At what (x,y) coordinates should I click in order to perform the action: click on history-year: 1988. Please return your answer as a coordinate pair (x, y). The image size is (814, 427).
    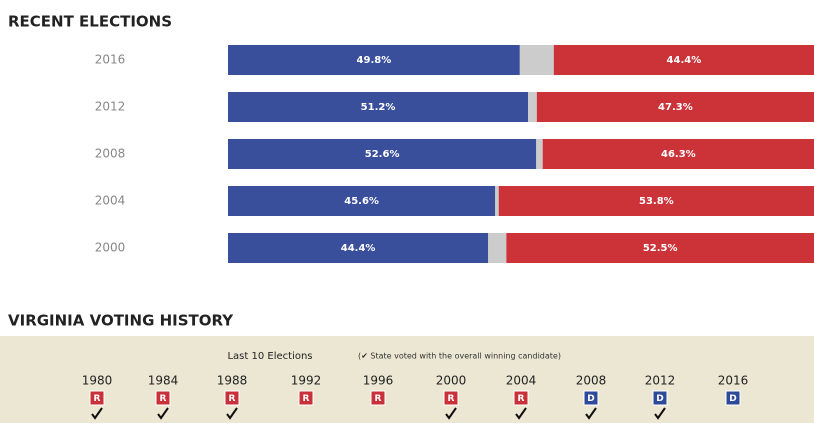
    Looking at the image, I should click on (232, 381).